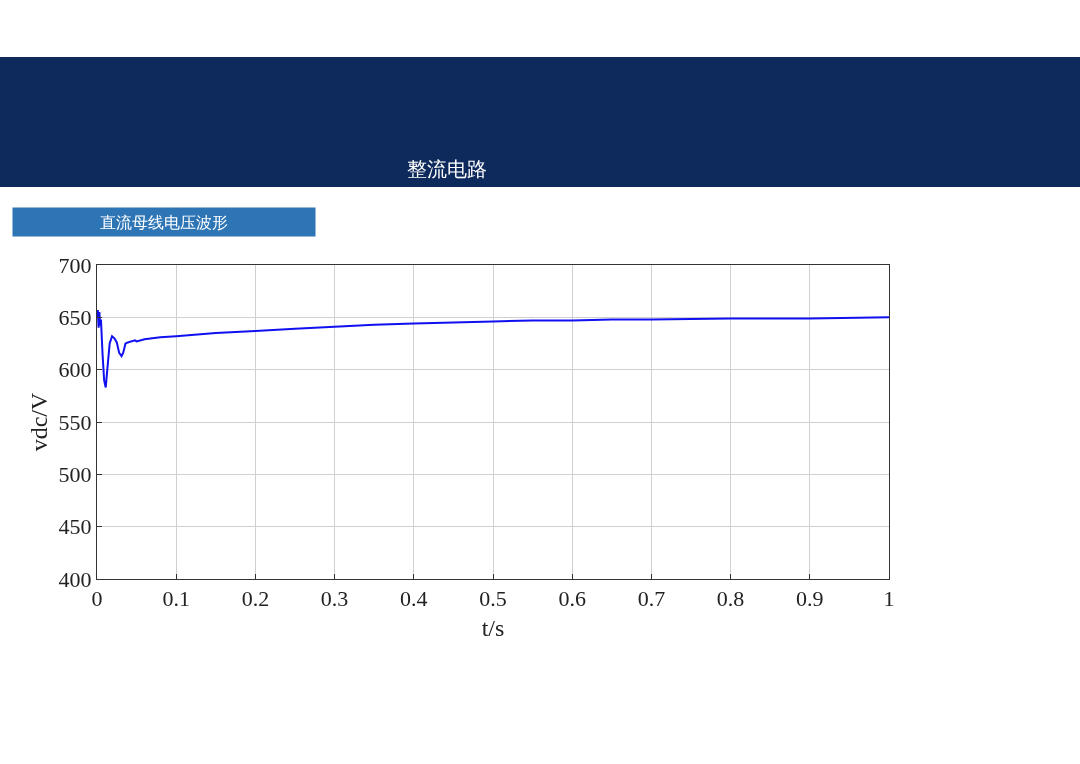  Describe the element at coordinates (38, 422) in the screenshot. I see `y-axis-title: vdc/V` at that location.